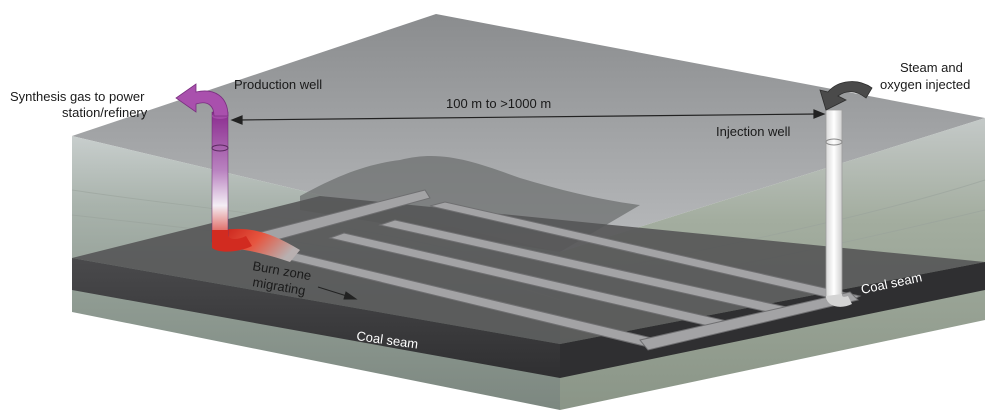 The width and height of the screenshot is (989, 417). I want to click on production-well-bend, so click(232, 241).